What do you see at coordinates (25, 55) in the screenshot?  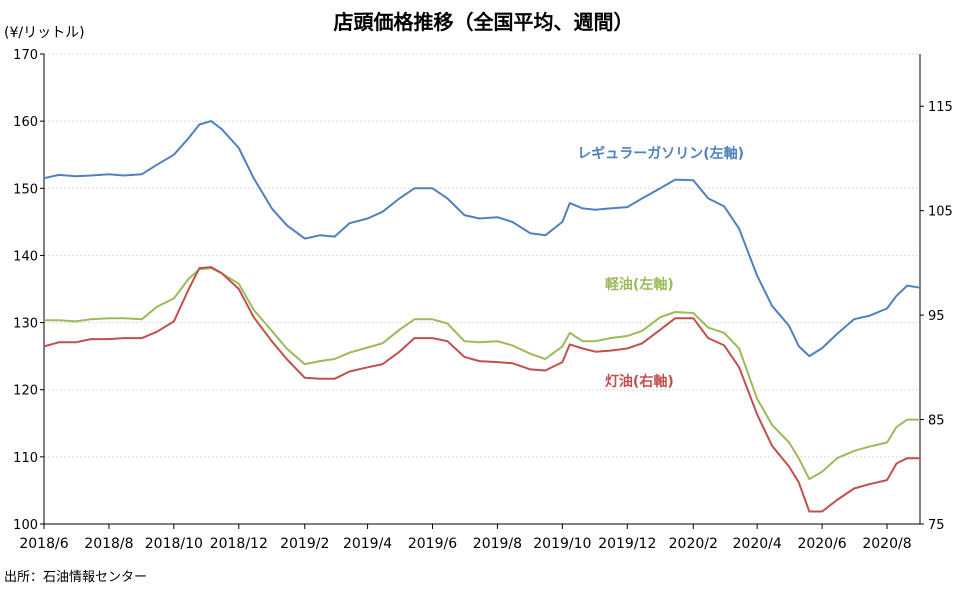 I see `y-left-tick-label: 170` at bounding box center [25, 55].